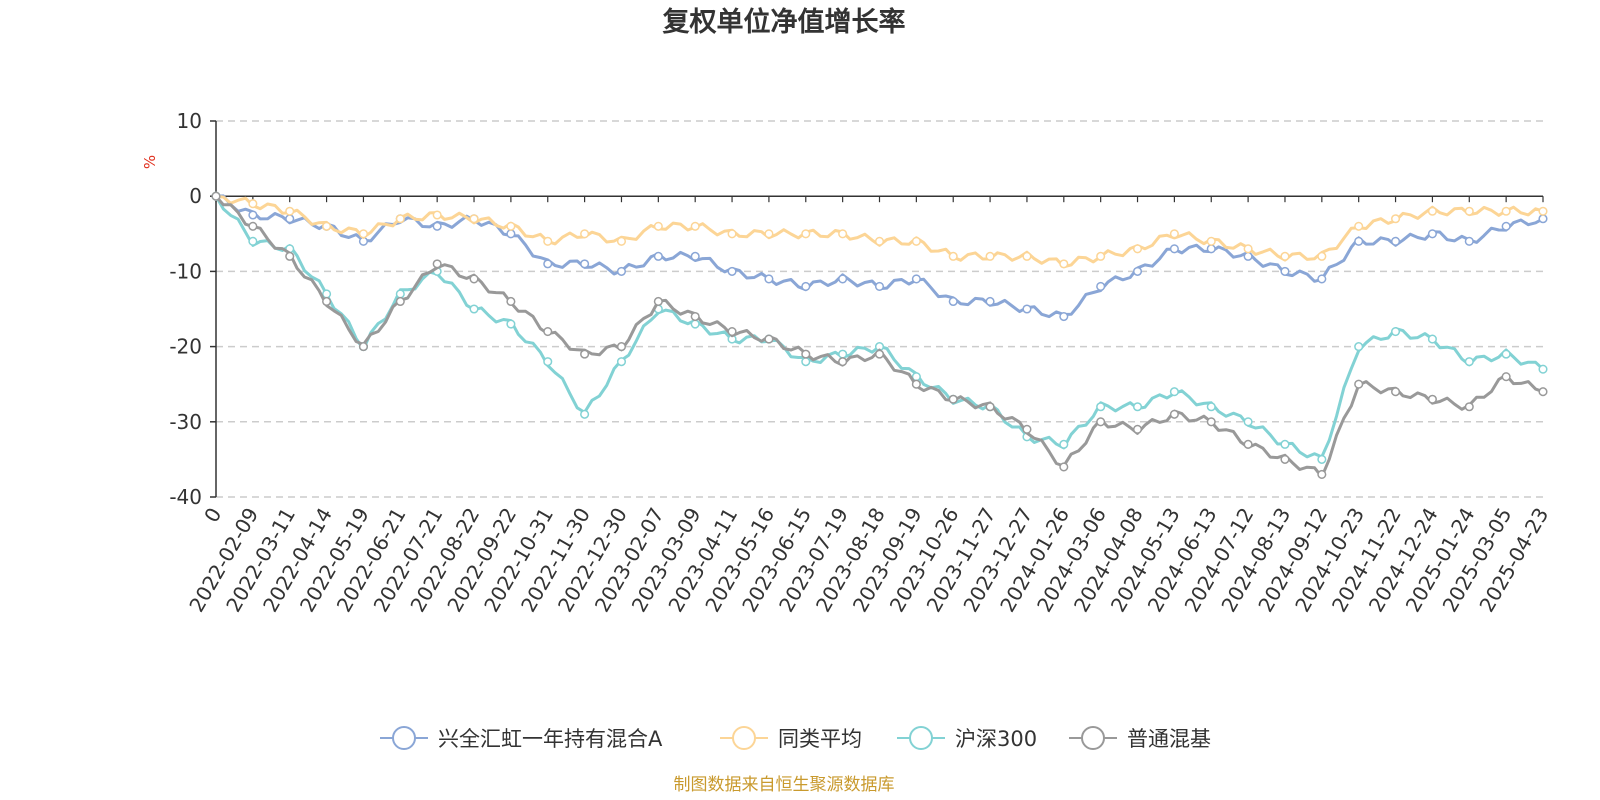 The image size is (1600, 800). What do you see at coordinates (212, 515) in the screenshot?
I see `x-tick-label: 0` at bounding box center [212, 515].